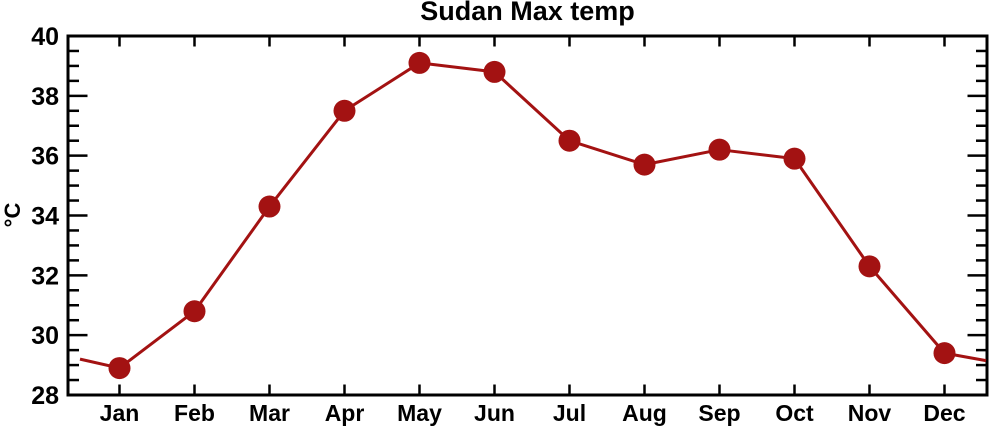  What do you see at coordinates (269, 413) in the screenshot?
I see `x-tick-label: Mar` at bounding box center [269, 413].